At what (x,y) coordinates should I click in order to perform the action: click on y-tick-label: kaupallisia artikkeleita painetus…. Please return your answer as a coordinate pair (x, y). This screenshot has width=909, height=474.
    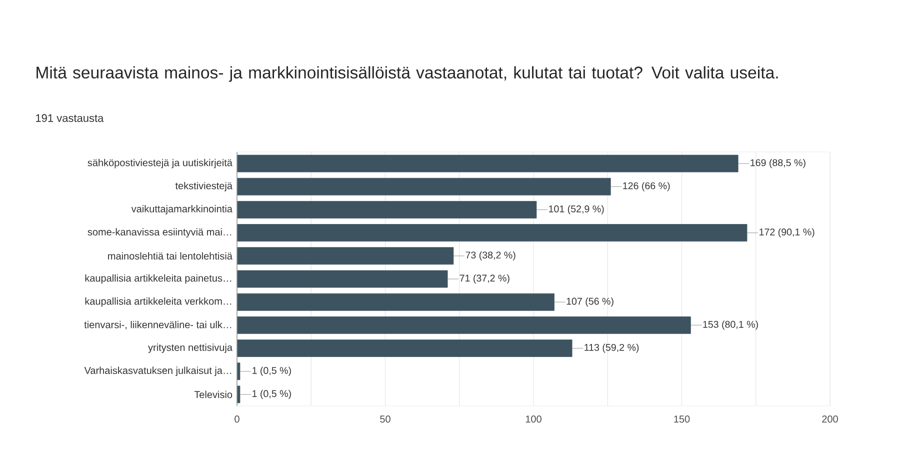
    Looking at the image, I should click on (158, 279).